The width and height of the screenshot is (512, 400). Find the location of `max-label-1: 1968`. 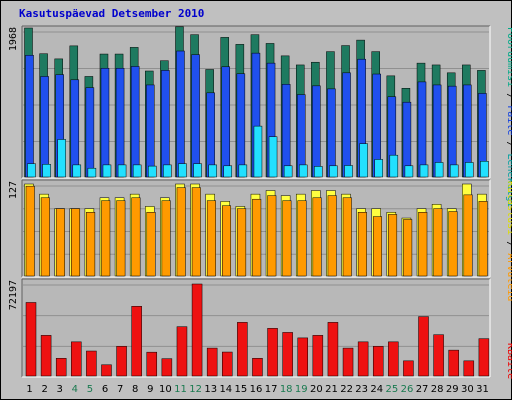

max-label-1: 1968 is located at coordinates (13, 39).